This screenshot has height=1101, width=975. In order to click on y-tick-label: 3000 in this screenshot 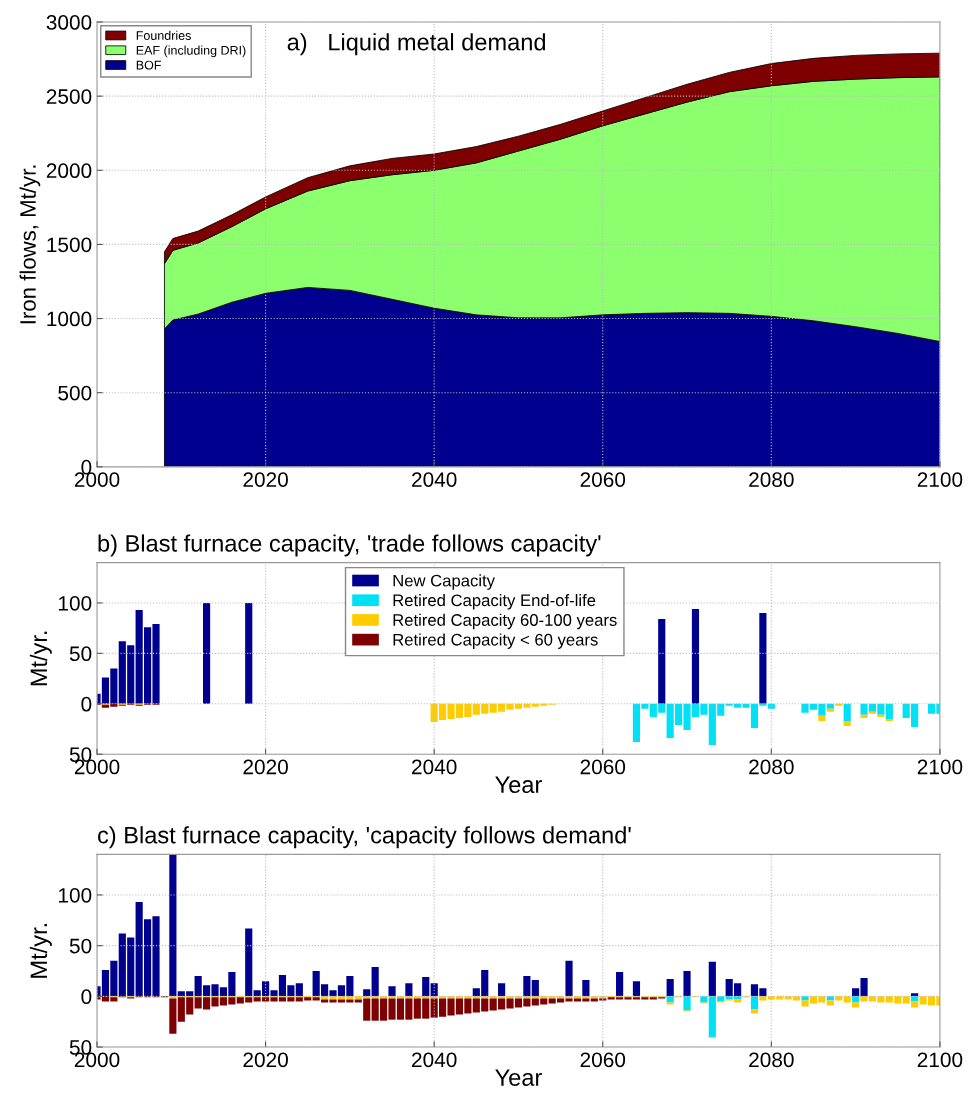, I will do `click(69, 22)`.